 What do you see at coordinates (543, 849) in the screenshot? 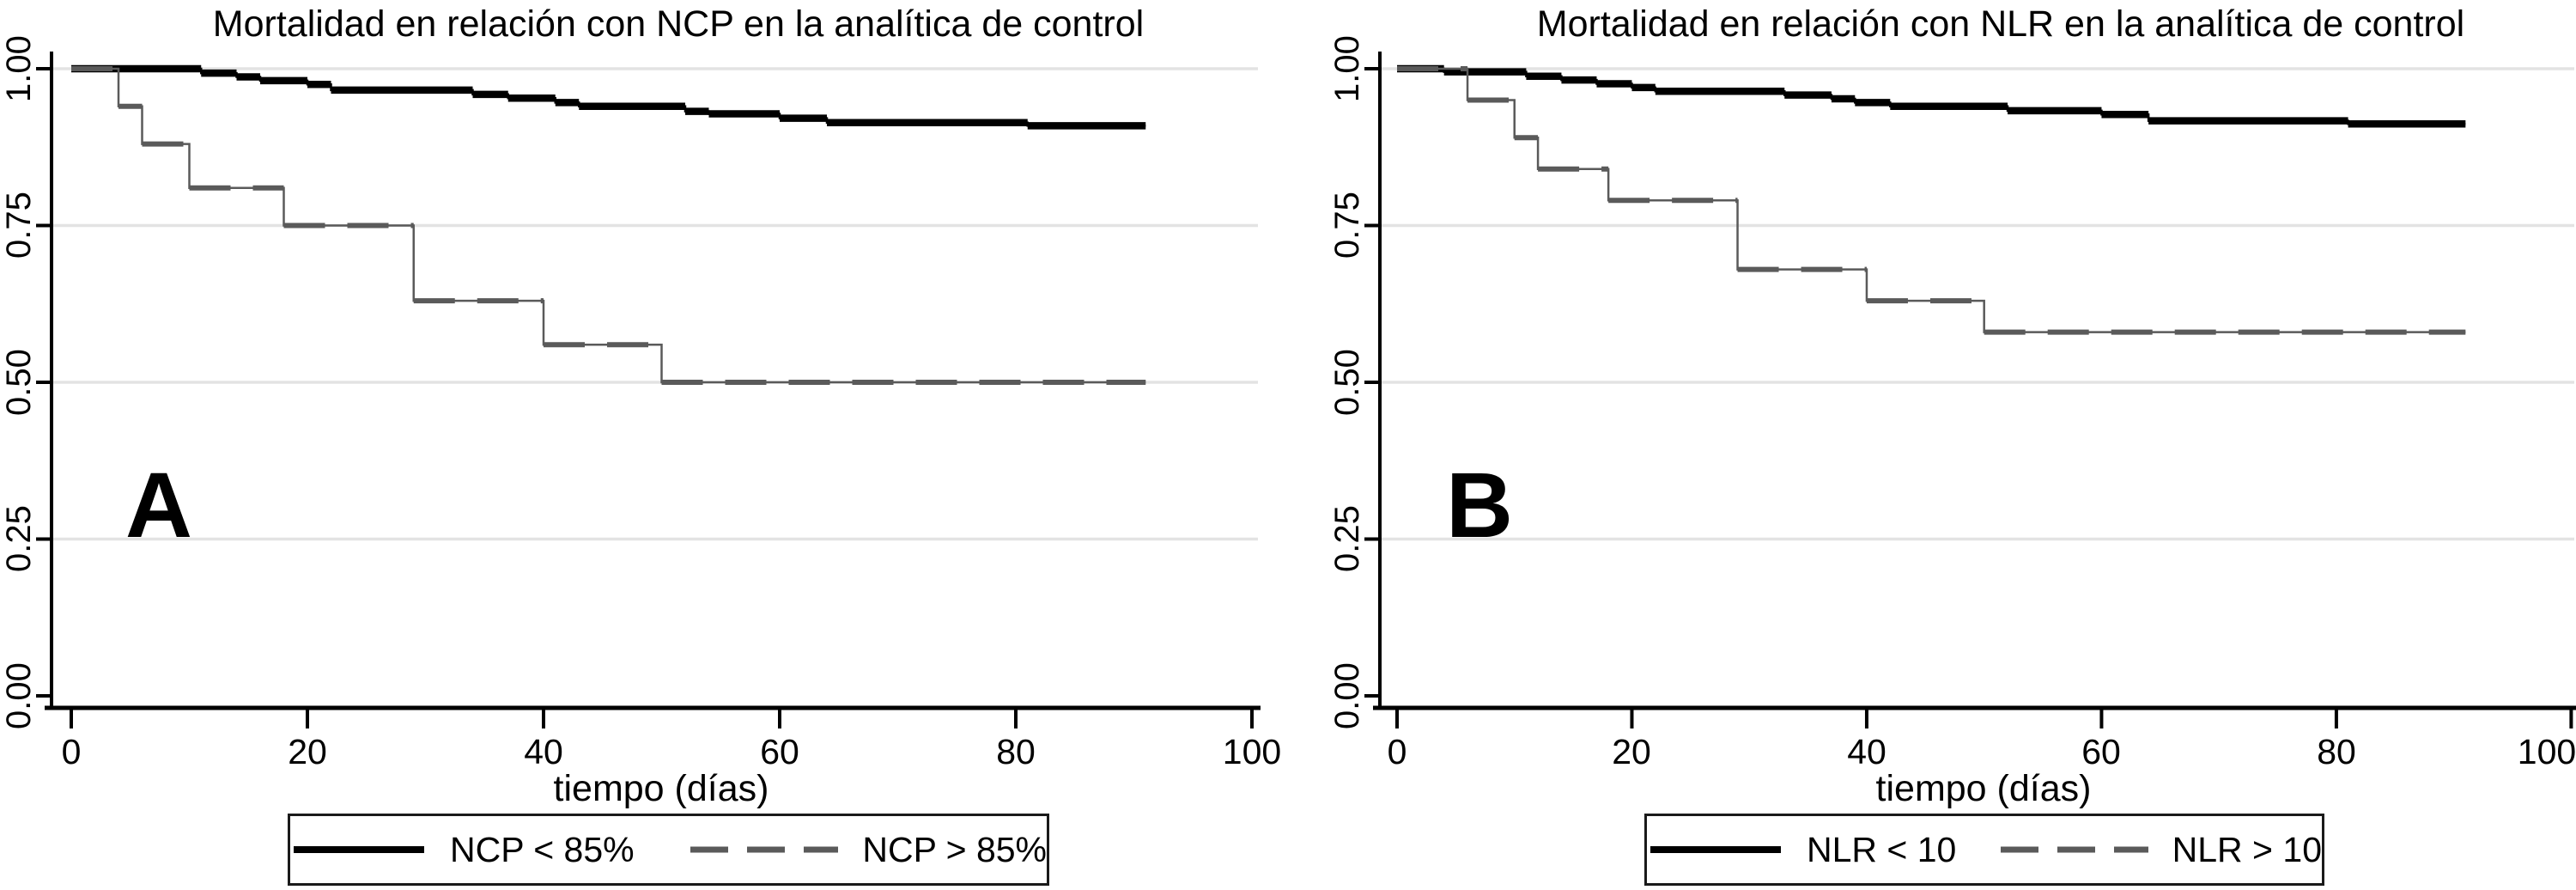
I see `panel-a-legend-label-solid: NCP < 85%` at bounding box center [543, 849].